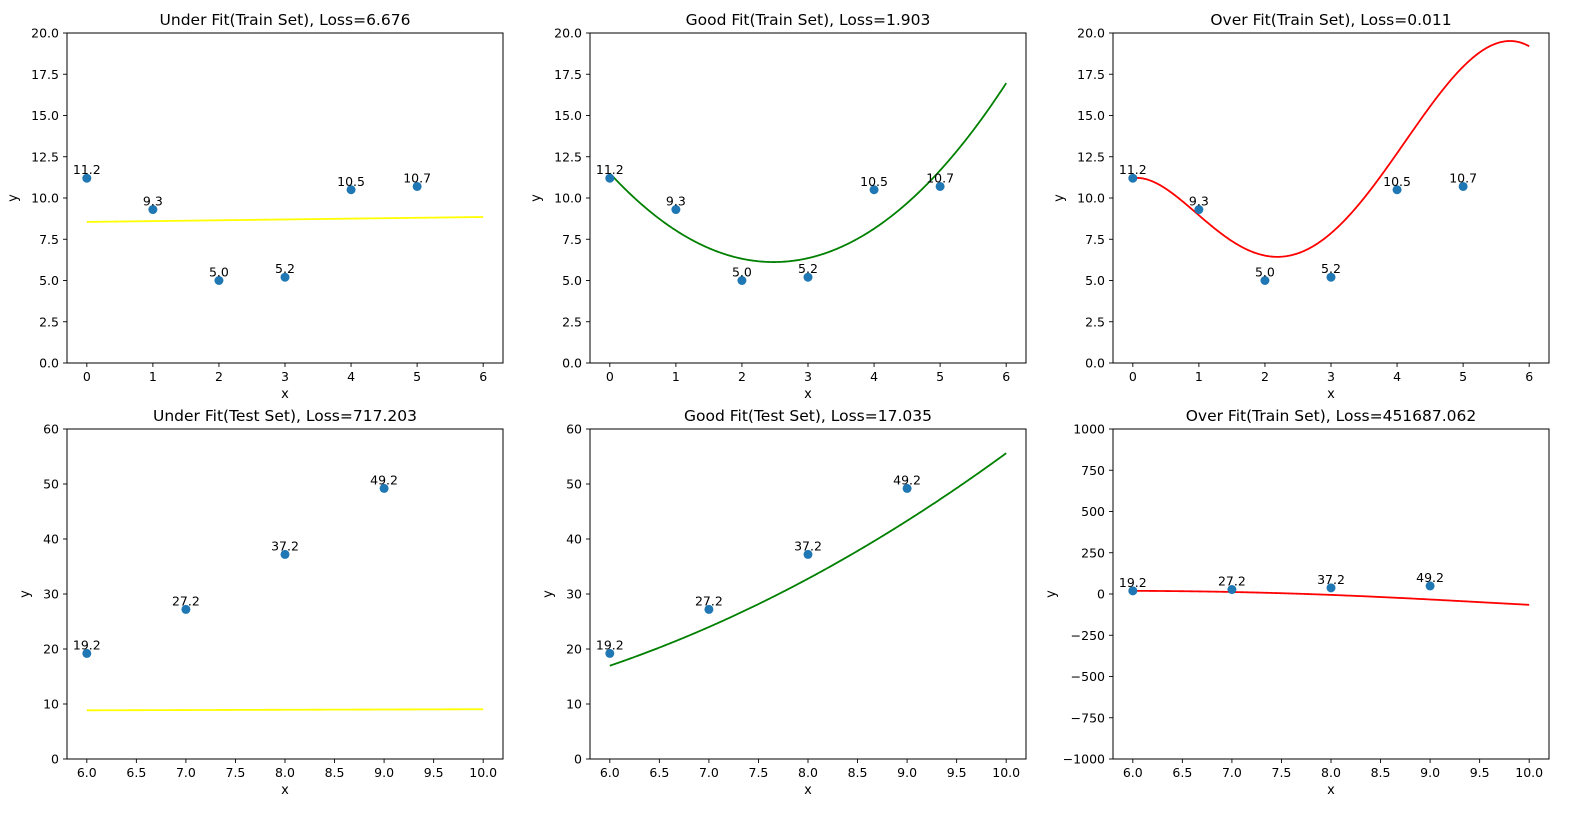 The image size is (1575, 817). I want to click on x-tick-label: 1, so click(676, 376).